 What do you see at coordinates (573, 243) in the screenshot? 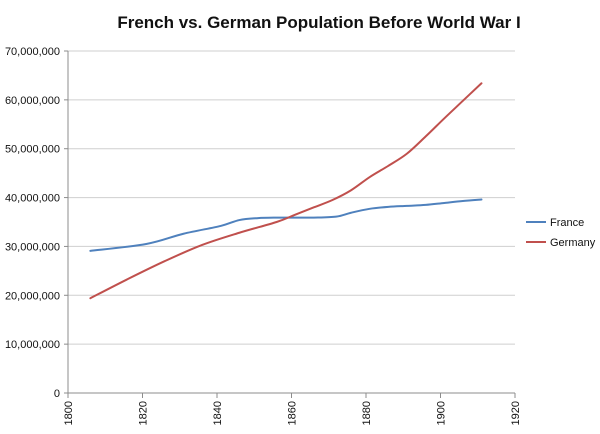
I see `legend-label-germany: Germany` at bounding box center [573, 243].